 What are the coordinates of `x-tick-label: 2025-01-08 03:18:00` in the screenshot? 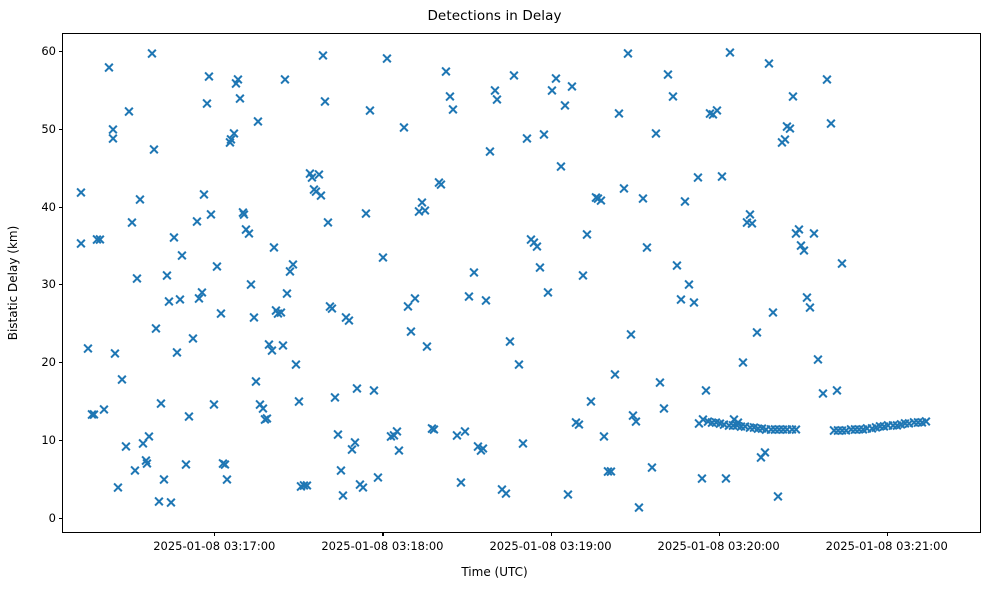 It's located at (382, 546).